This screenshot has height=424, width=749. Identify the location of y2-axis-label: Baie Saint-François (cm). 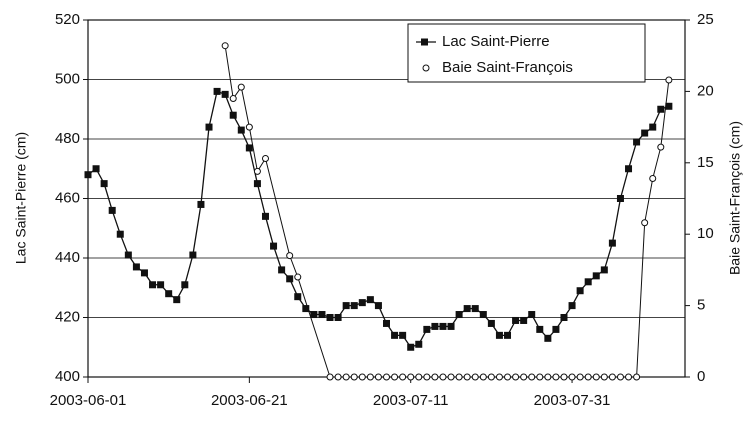
(735, 198).